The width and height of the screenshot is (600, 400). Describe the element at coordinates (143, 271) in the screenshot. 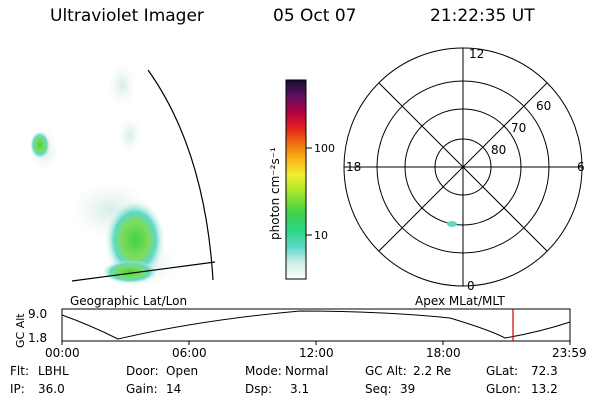

I see `terminator-line` at that location.